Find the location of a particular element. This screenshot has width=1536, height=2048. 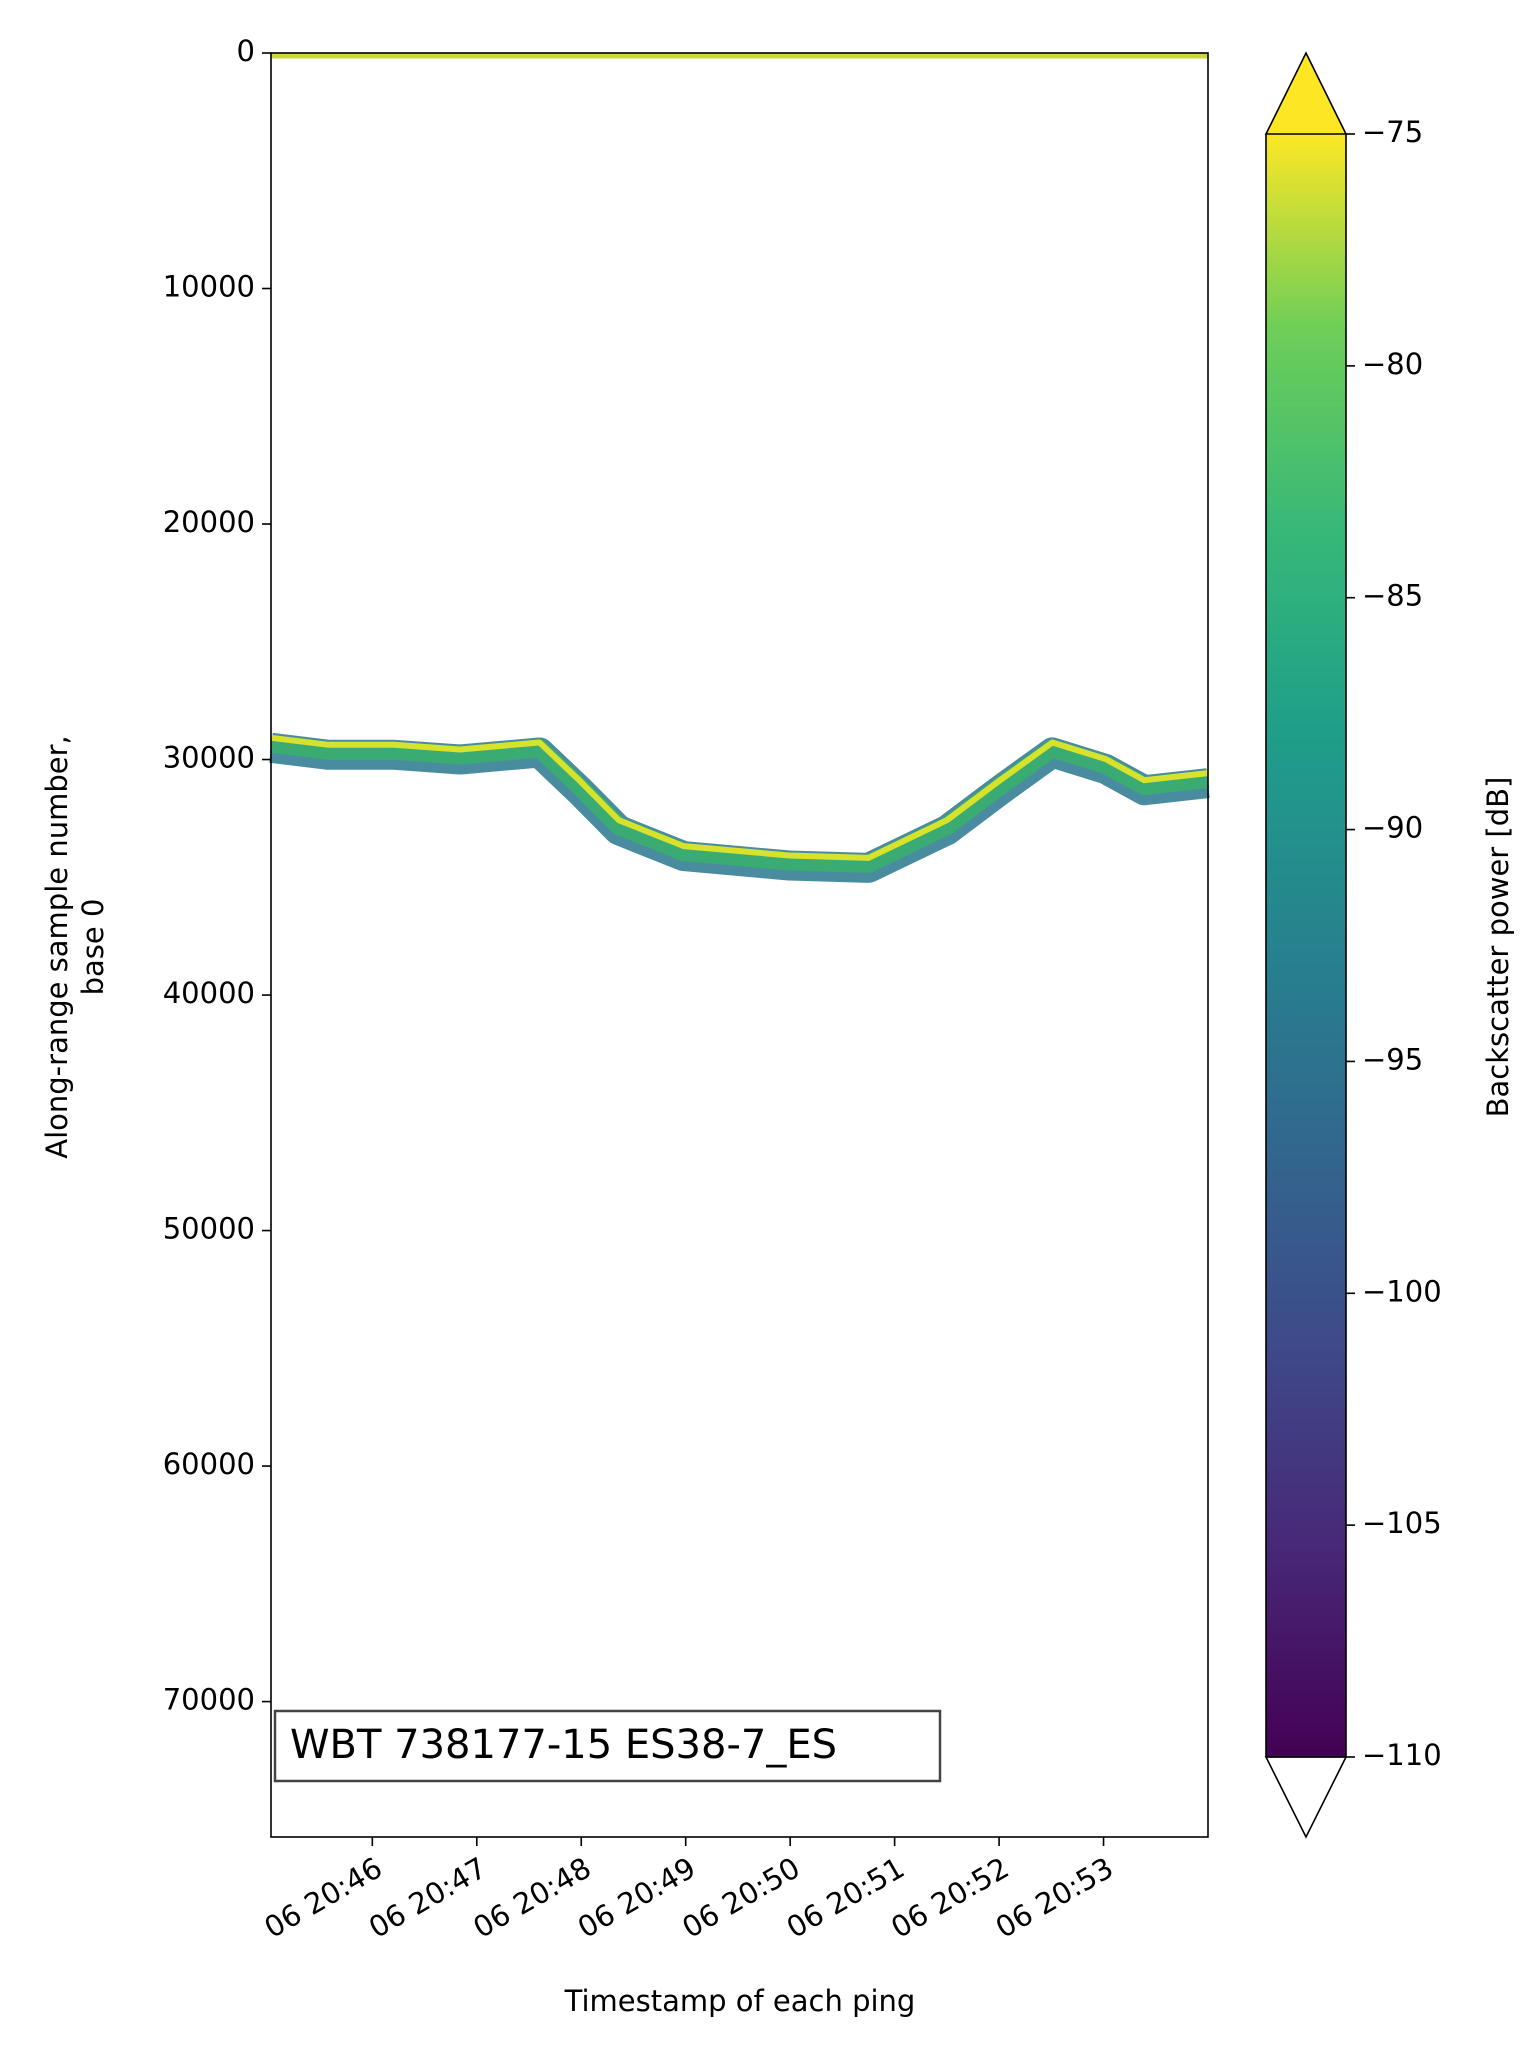

x-tick-label: 06 20:47 is located at coordinates (427, 1898).